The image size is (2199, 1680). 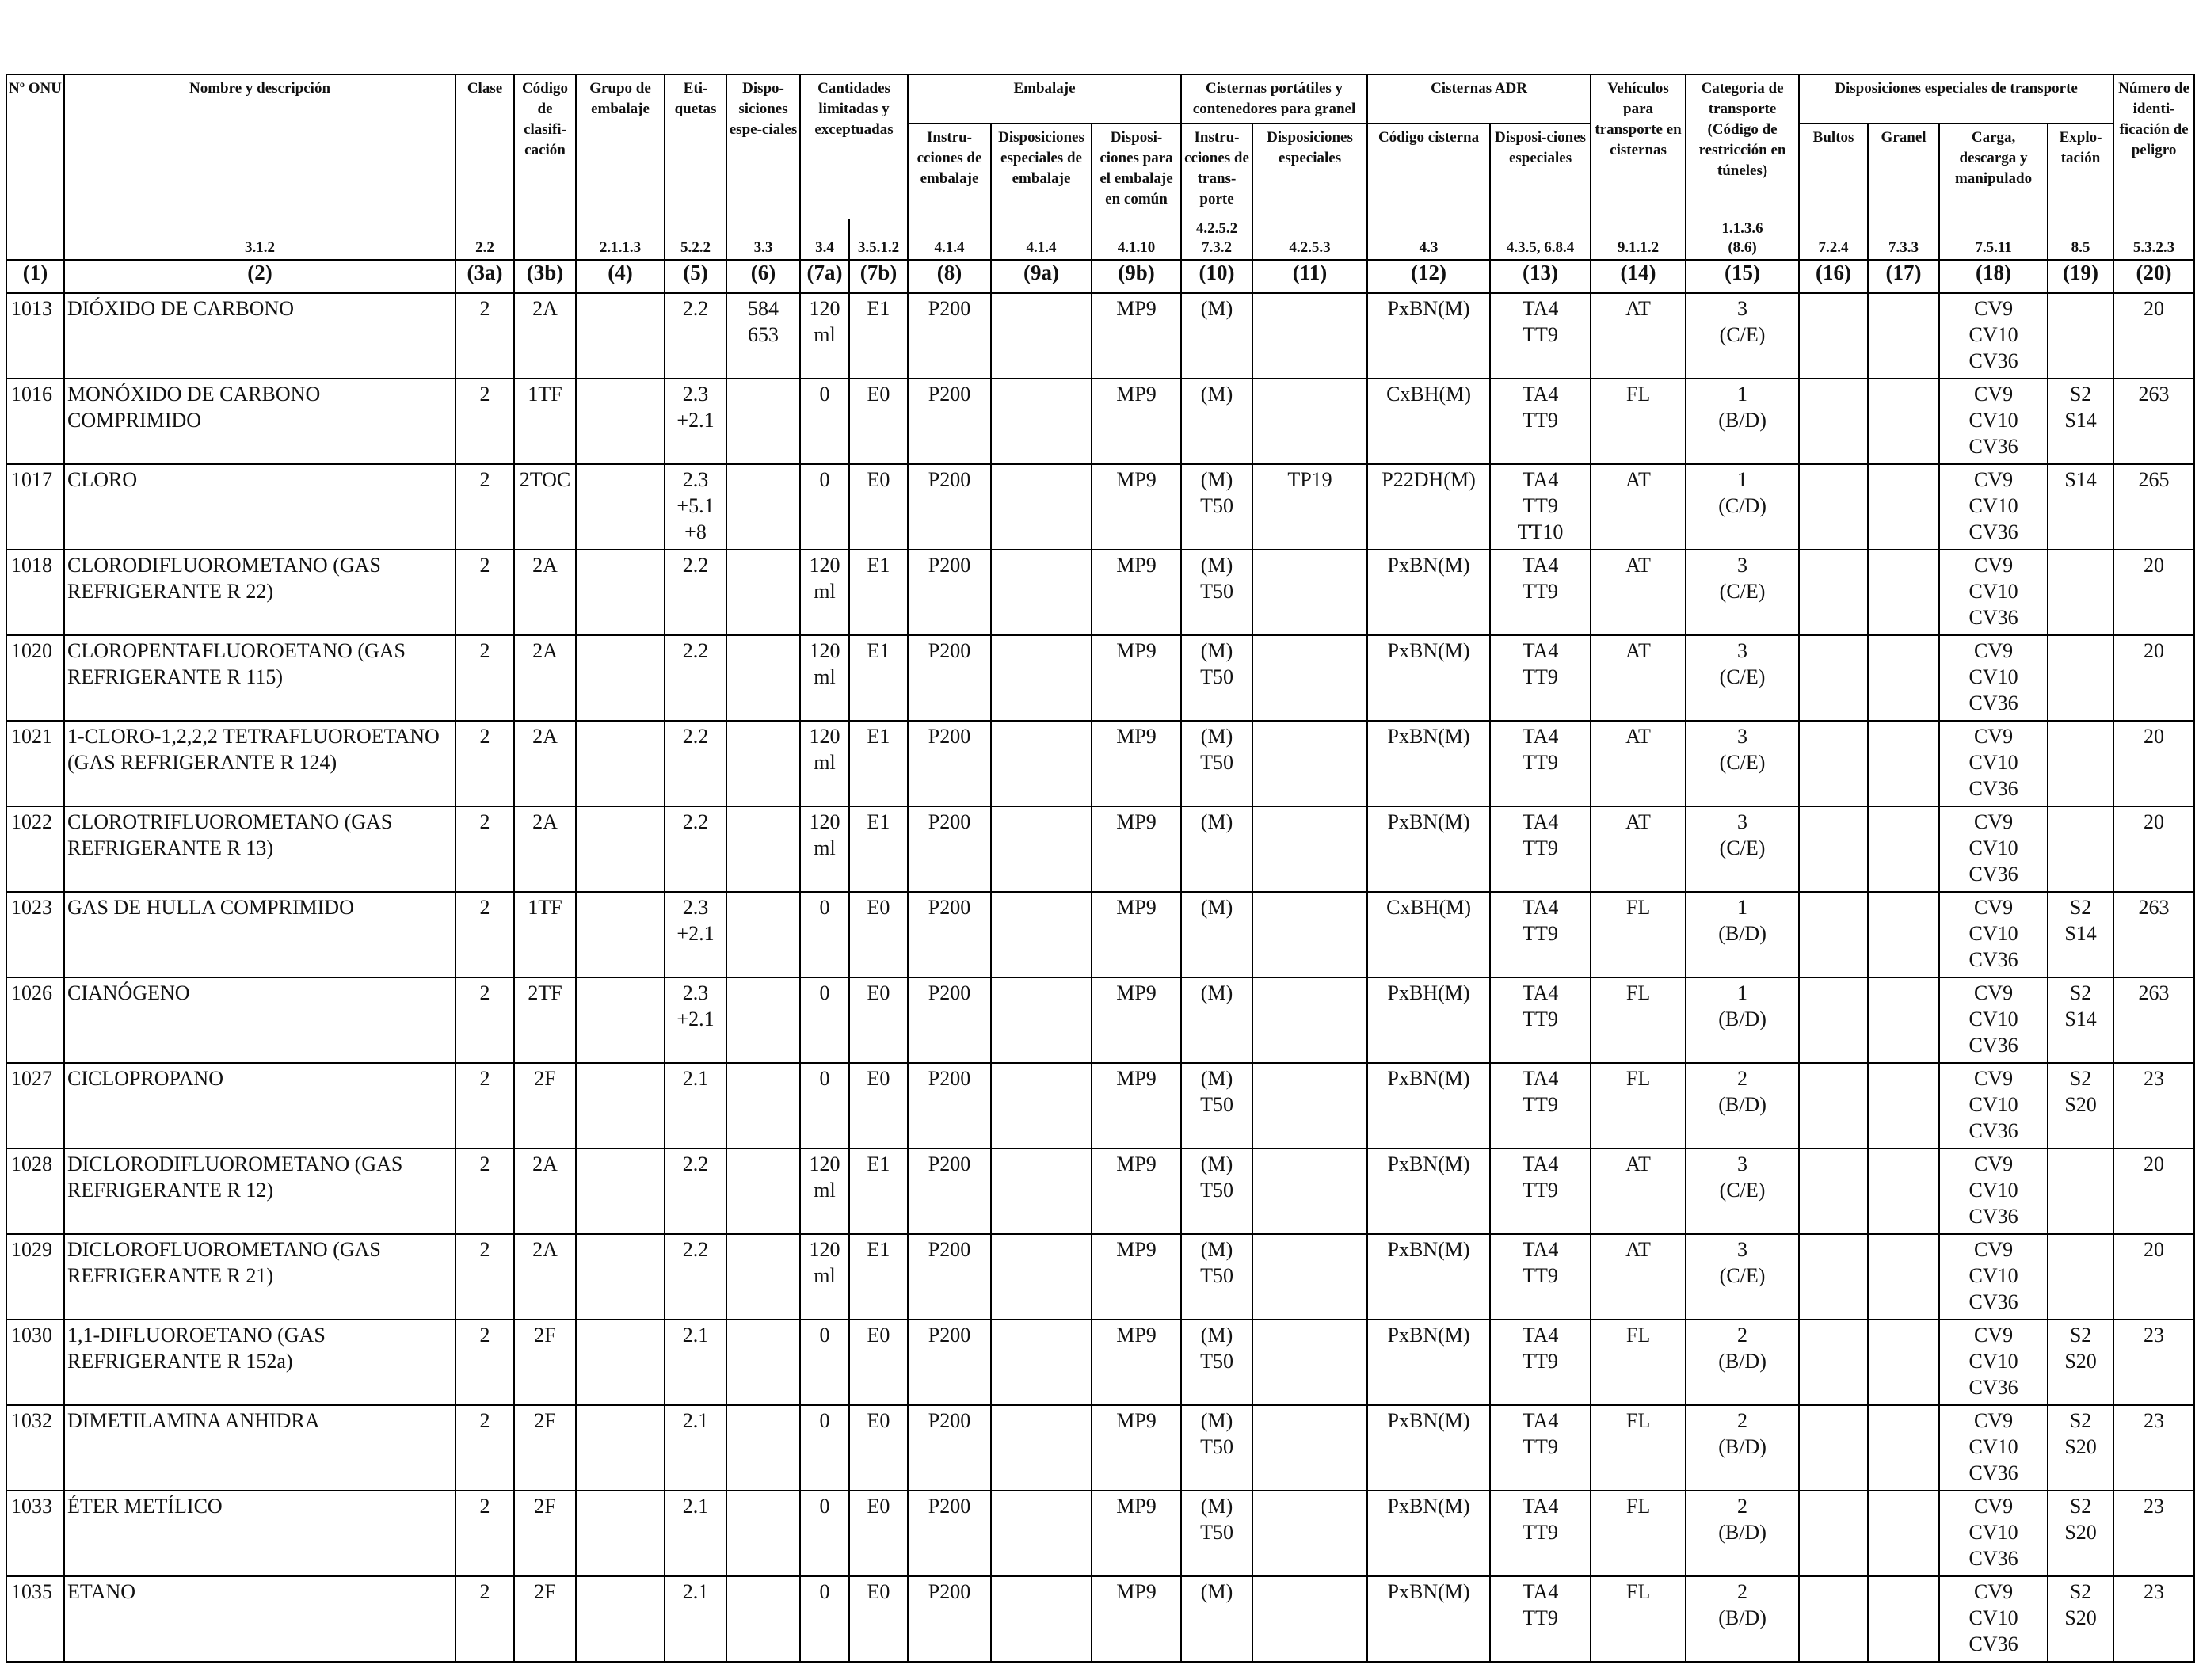 What do you see at coordinates (35, 763) in the screenshot?
I see `cell-un: 1021` at bounding box center [35, 763].